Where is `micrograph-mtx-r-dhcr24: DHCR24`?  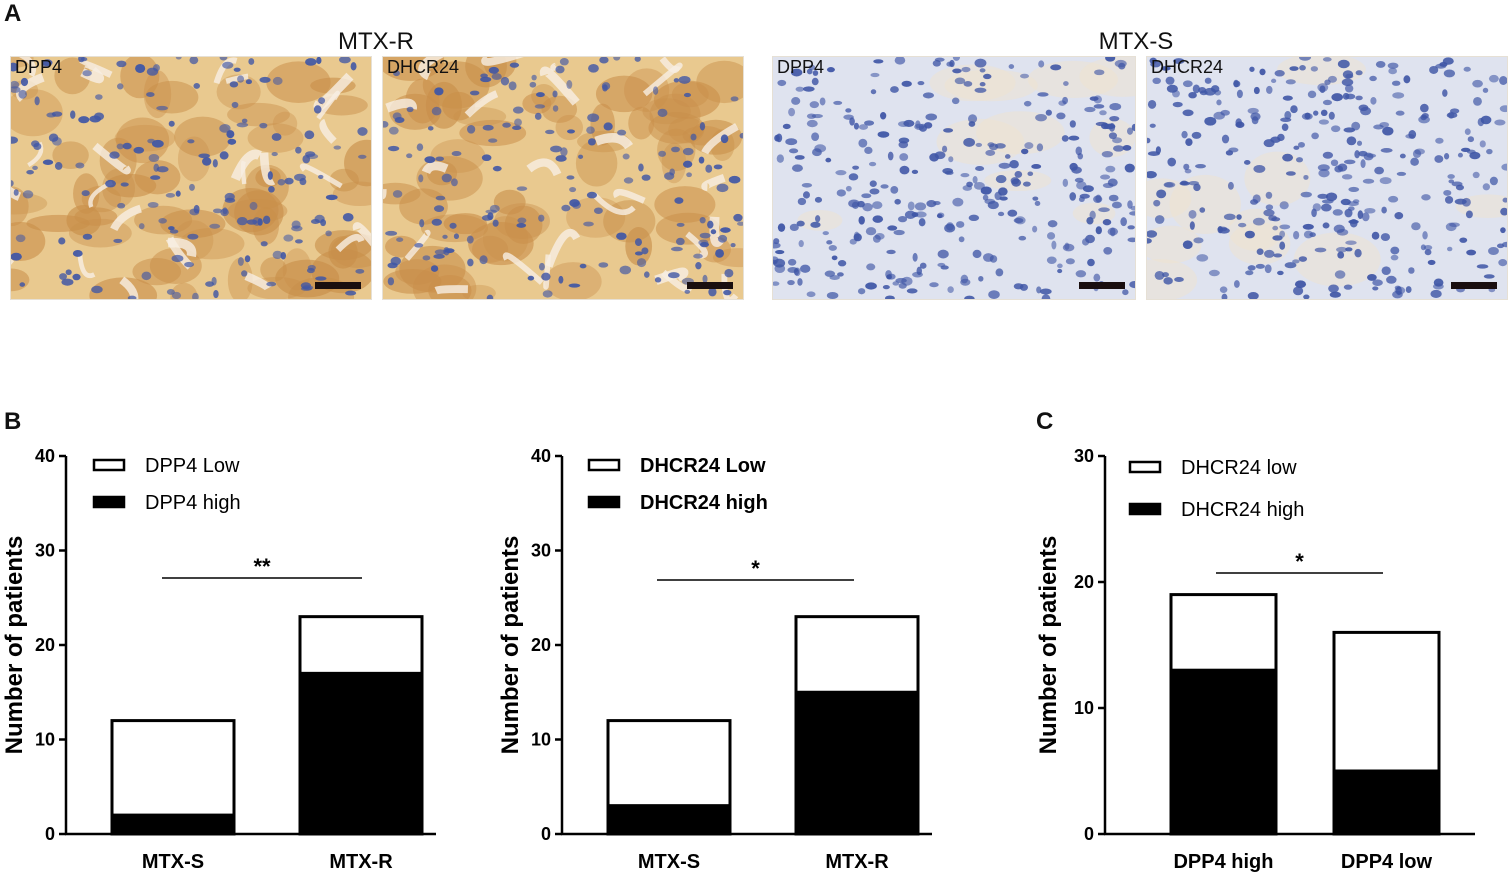
micrograph-mtx-r-dhcr24: DHCR24 is located at coordinates (563, 178).